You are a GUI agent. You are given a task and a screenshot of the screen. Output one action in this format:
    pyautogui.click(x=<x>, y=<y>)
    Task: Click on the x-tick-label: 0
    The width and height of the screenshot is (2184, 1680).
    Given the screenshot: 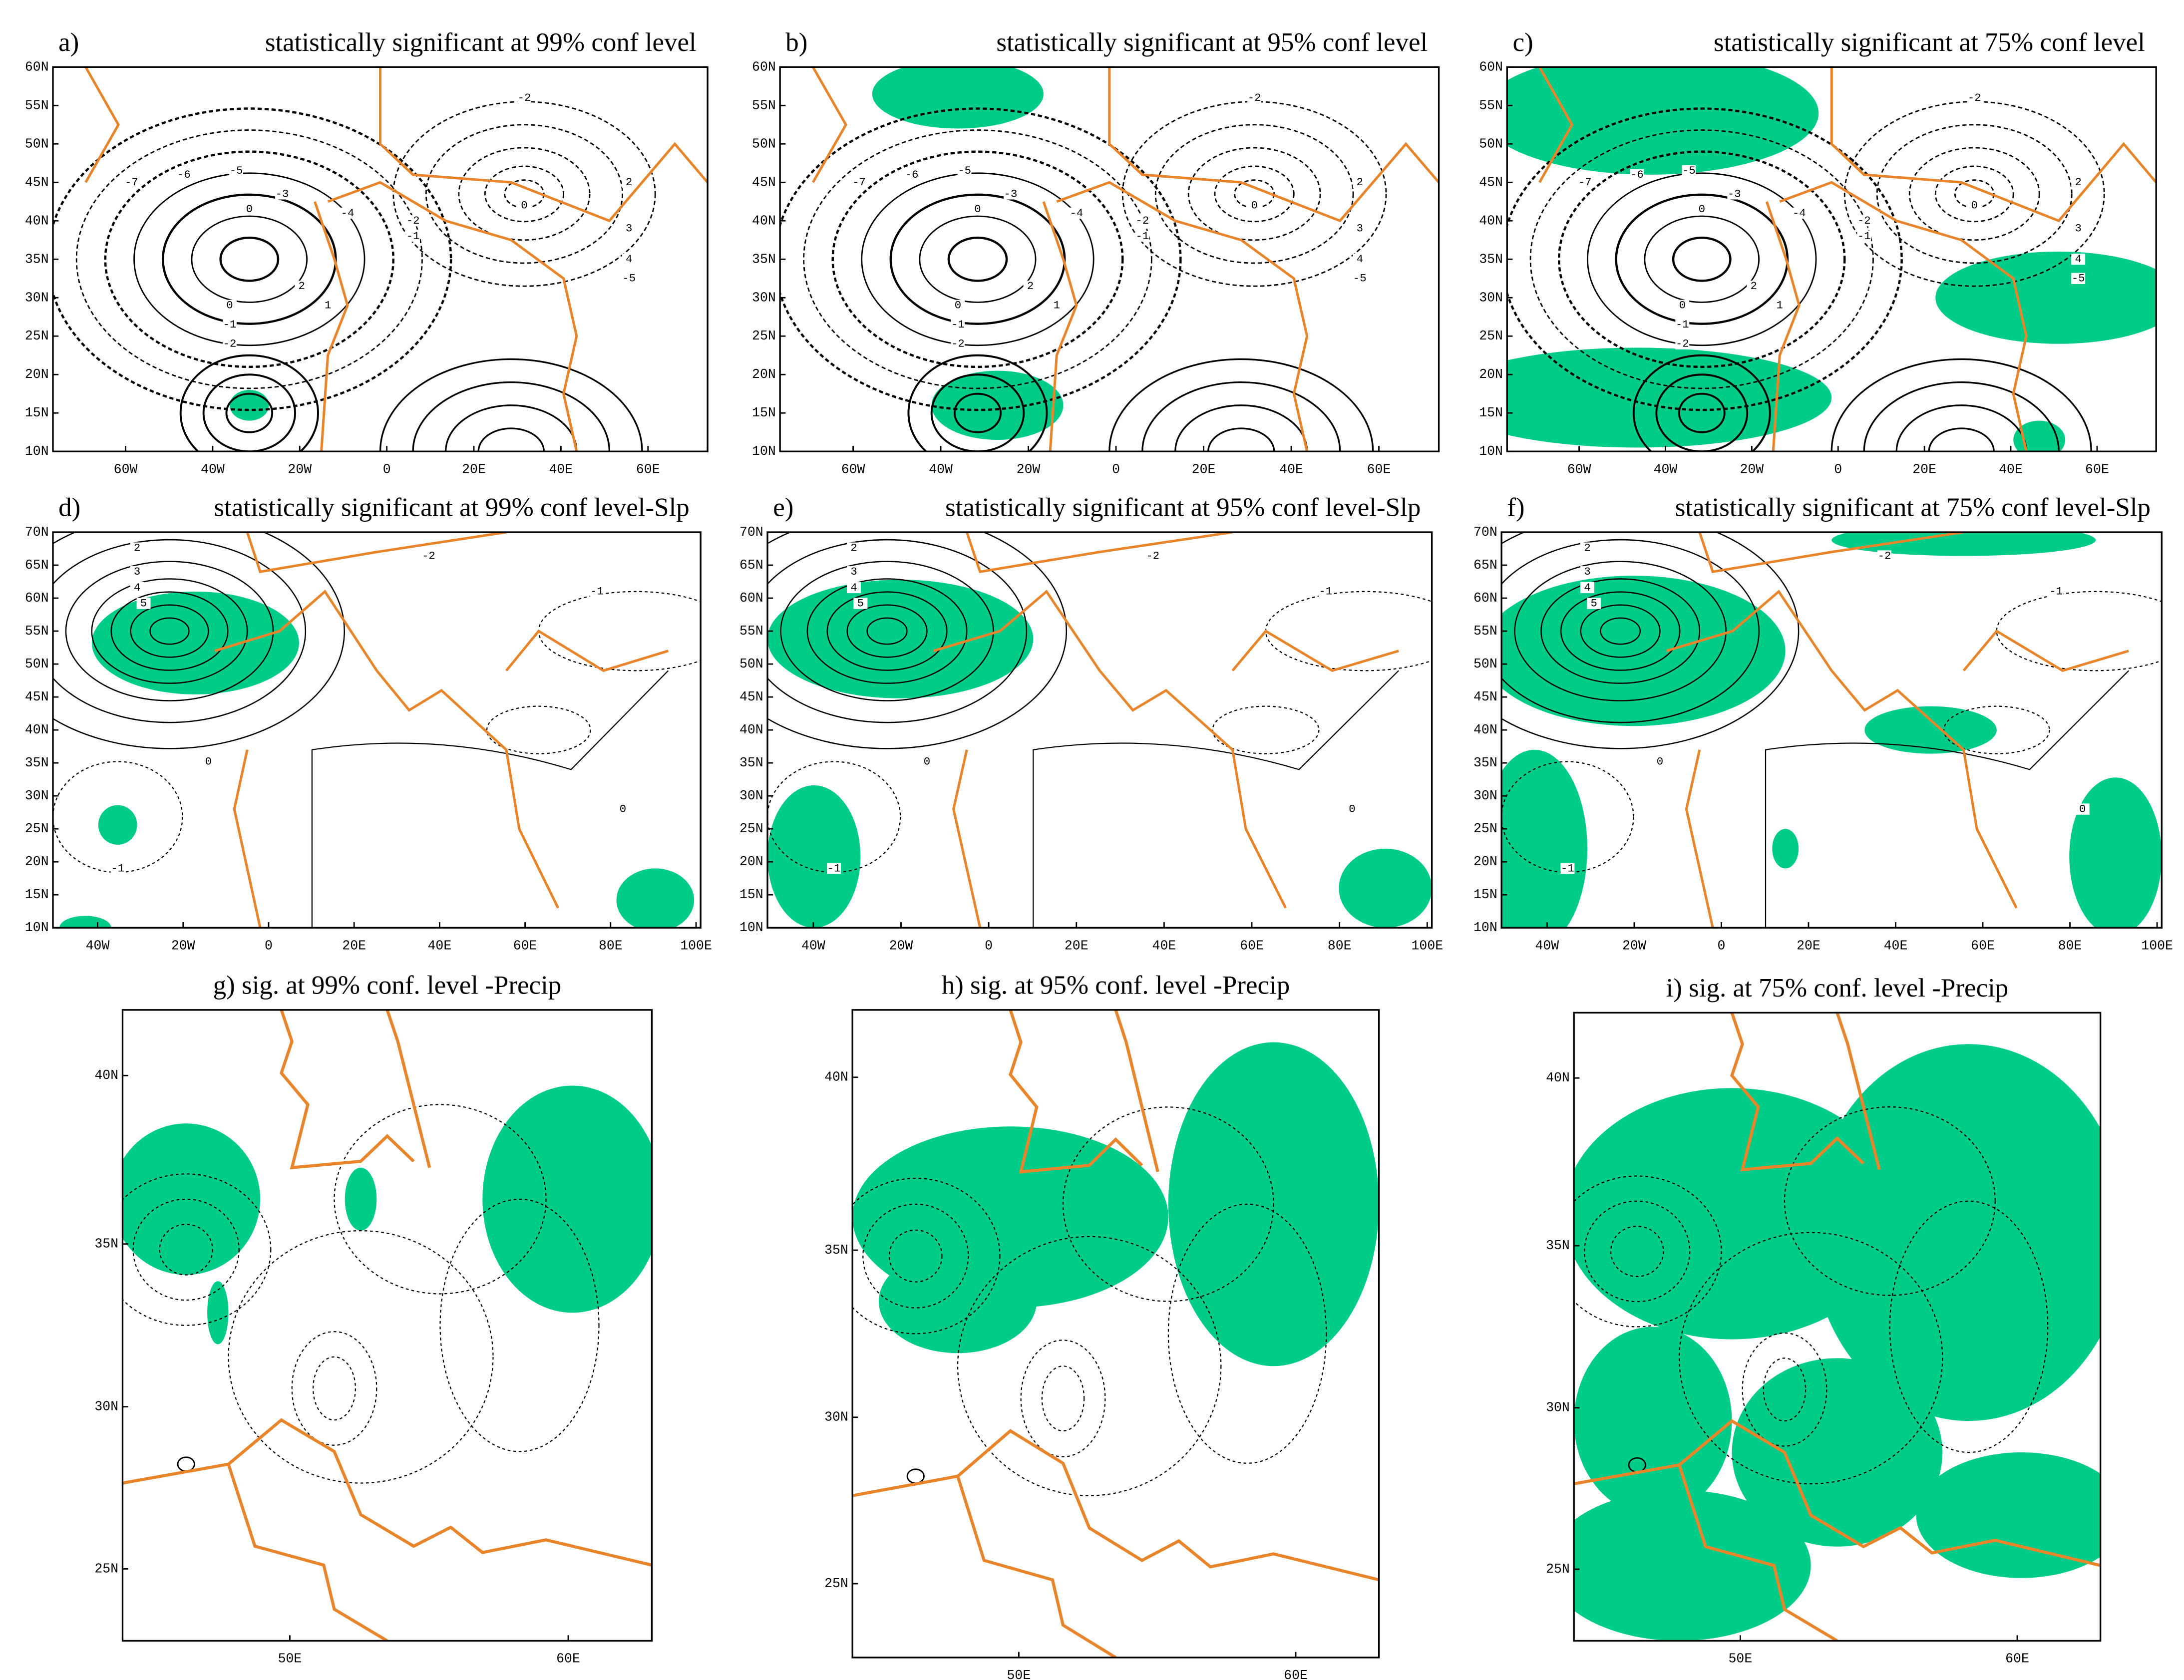 What is the action you would take?
    pyautogui.click(x=387, y=470)
    